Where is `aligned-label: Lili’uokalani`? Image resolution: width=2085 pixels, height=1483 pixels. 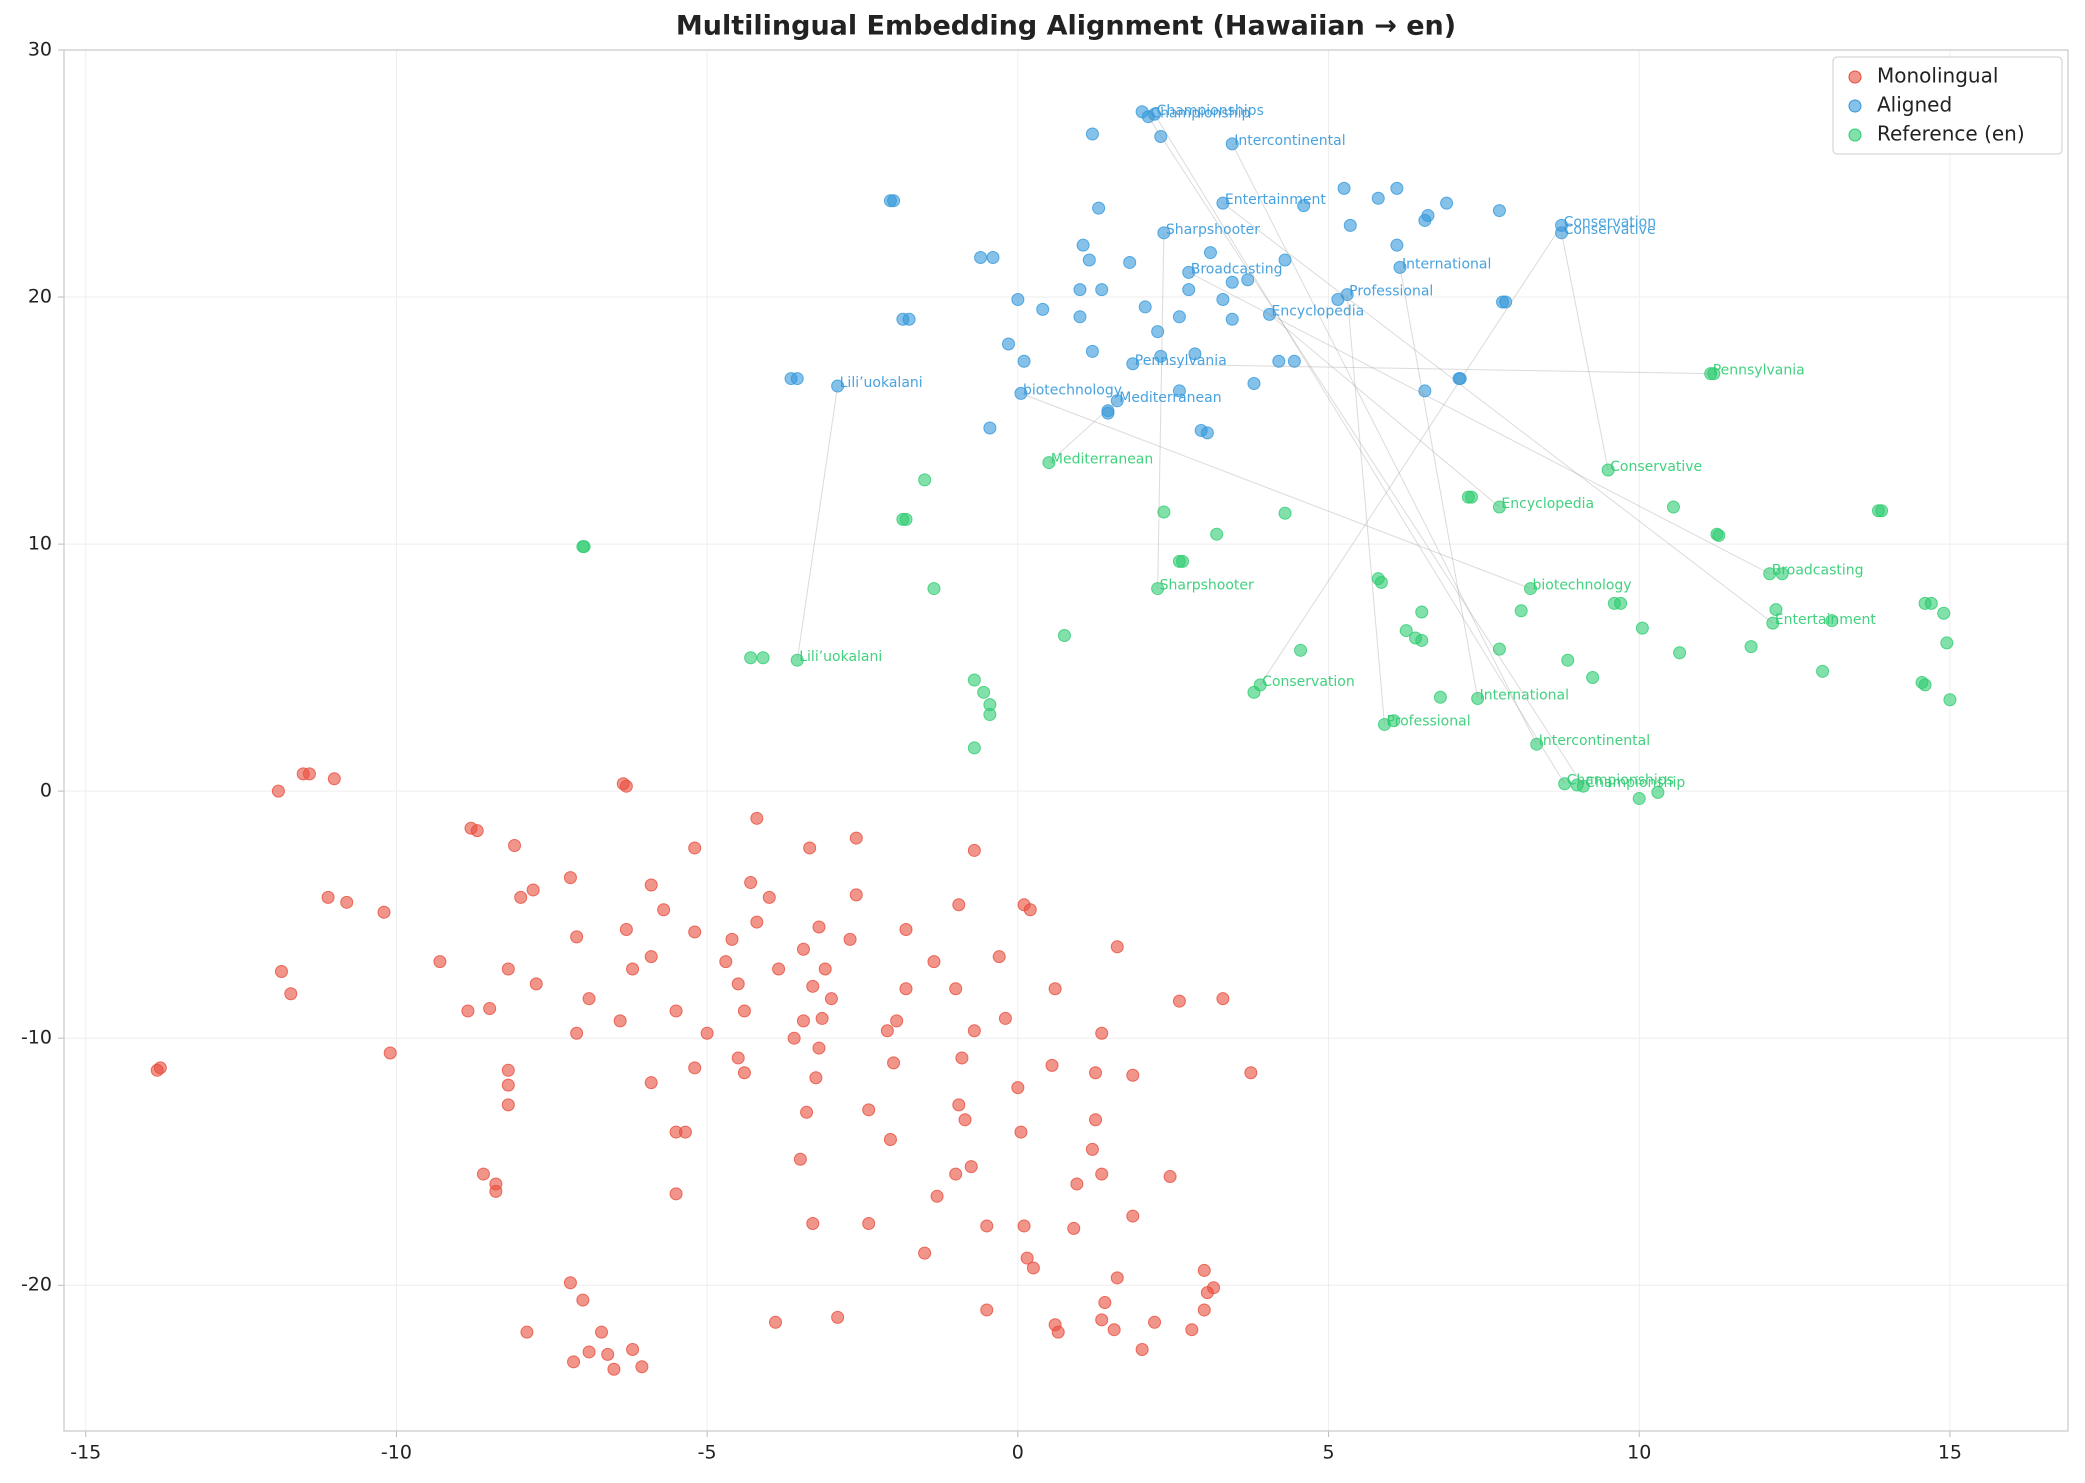
aligned-label: Lili’uokalani is located at coordinates (881, 383).